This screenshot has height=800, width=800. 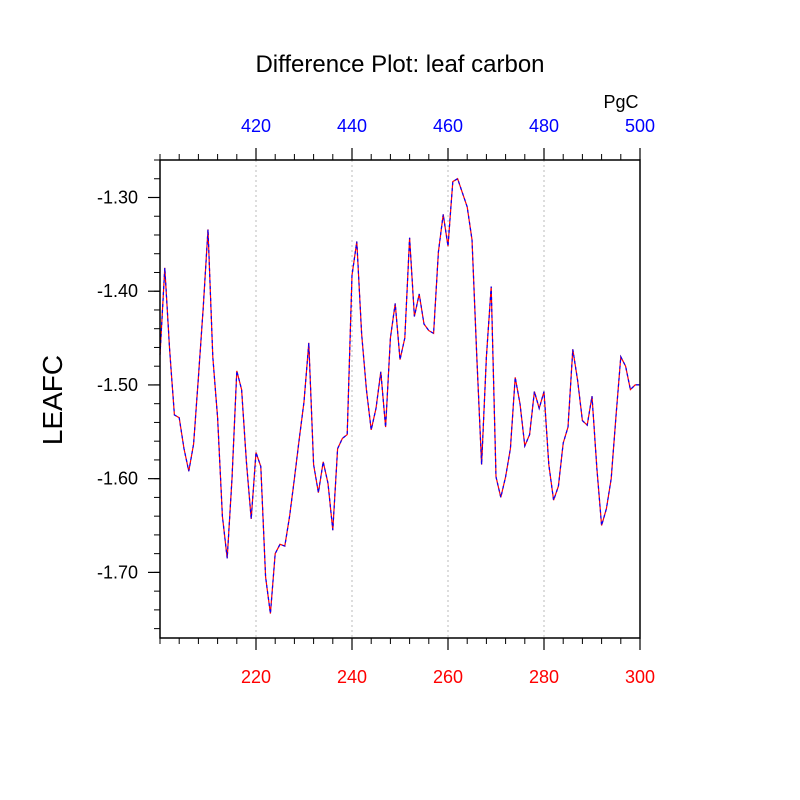 I want to click on top-tick-label: 420, so click(x=256, y=126).